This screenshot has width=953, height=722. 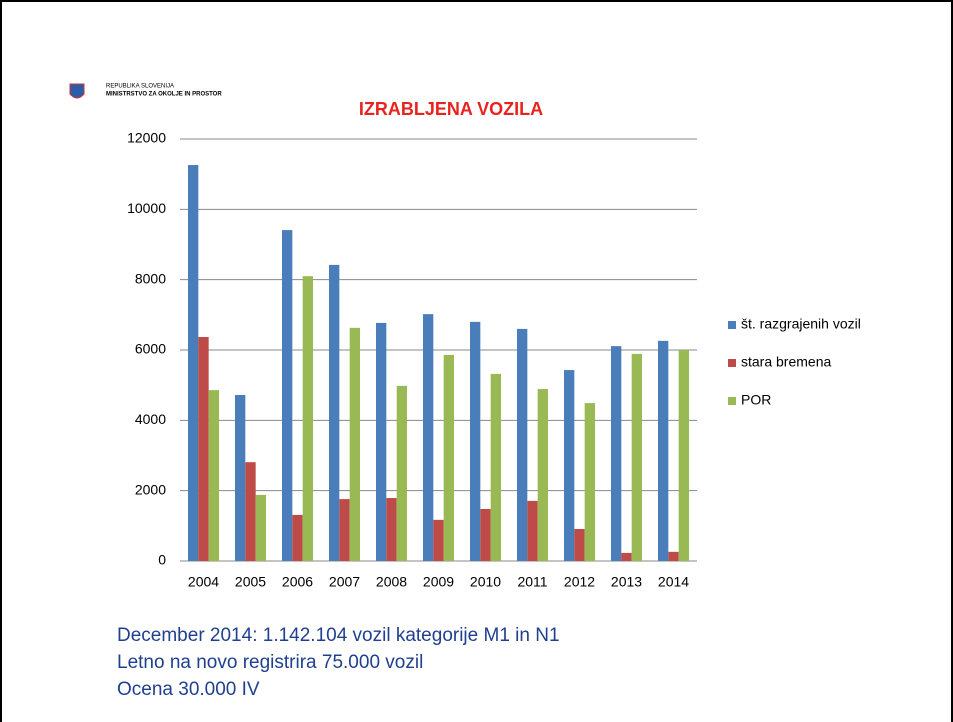 I want to click on y-tick-label: 6000, so click(x=150, y=349).